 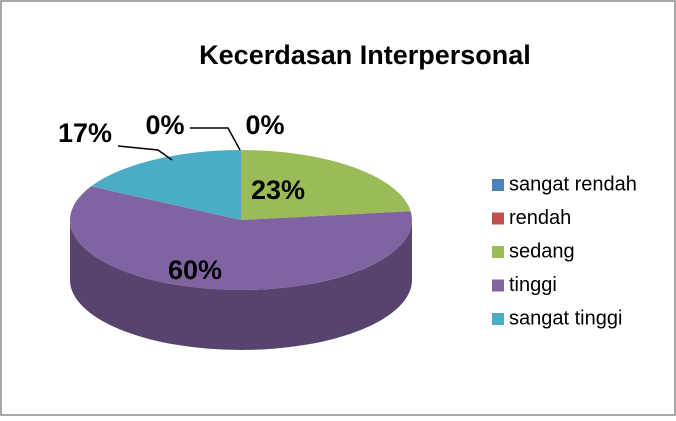 What do you see at coordinates (565, 318) in the screenshot?
I see `legend-label: sangat tinggi` at bounding box center [565, 318].